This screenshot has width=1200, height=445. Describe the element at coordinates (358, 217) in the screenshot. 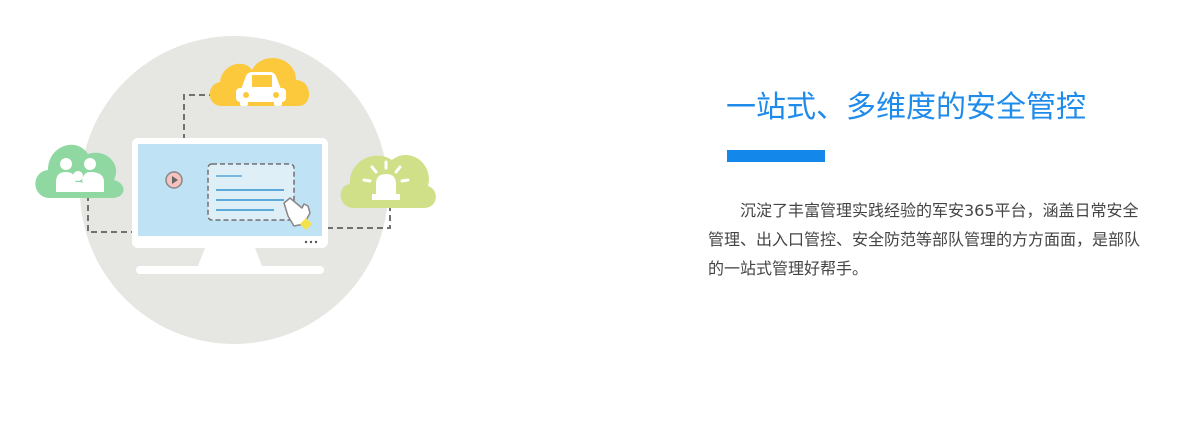

I see `connector-alarm` at that location.